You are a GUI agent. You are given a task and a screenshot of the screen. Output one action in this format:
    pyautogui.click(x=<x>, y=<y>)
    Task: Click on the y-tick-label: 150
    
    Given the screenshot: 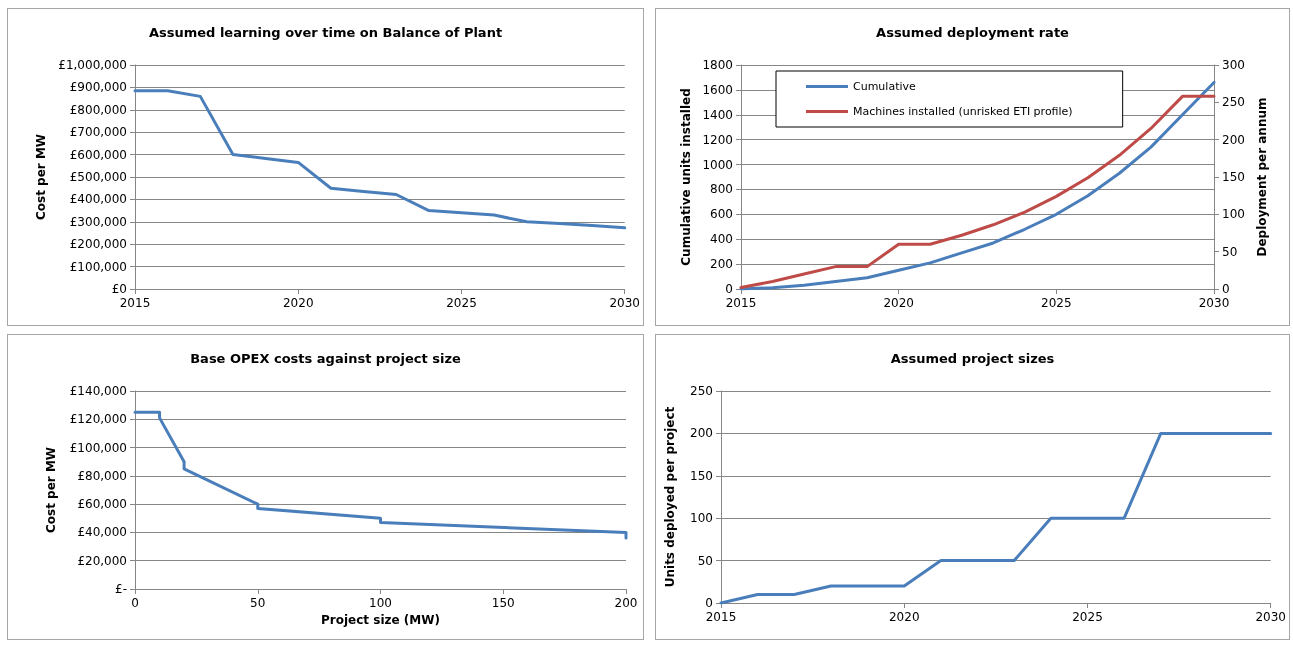 What is the action you would take?
    pyautogui.click(x=701, y=475)
    